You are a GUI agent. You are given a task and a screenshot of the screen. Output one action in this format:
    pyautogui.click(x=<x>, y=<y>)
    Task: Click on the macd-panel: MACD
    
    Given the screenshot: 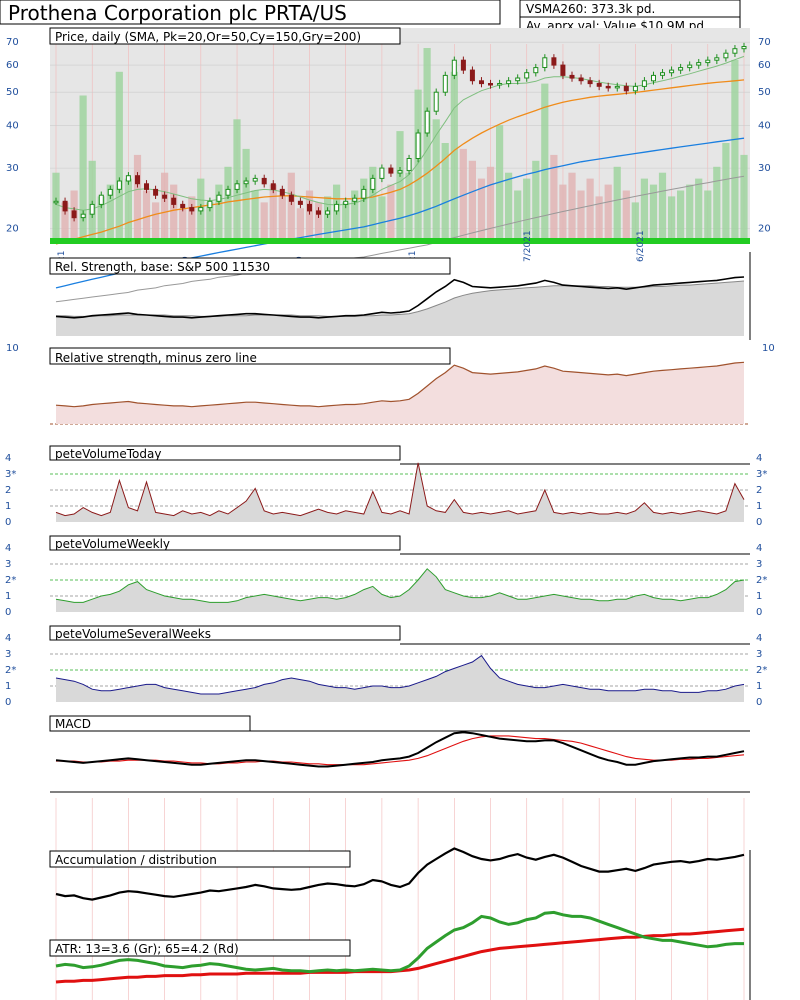 What is the action you would take?
    pyautogui.click(x=399, y=754)
    